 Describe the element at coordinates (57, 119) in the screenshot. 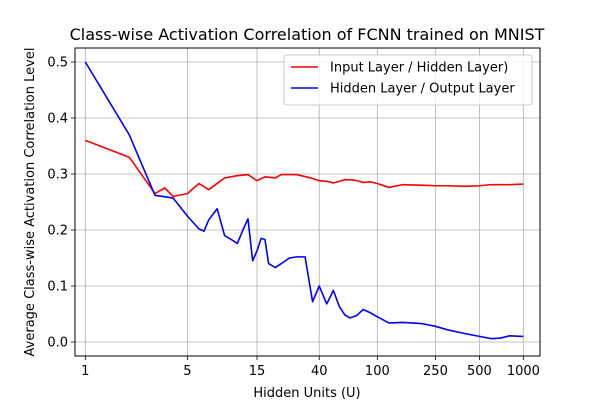

I see `y-tick-label: 0.4` at that location.